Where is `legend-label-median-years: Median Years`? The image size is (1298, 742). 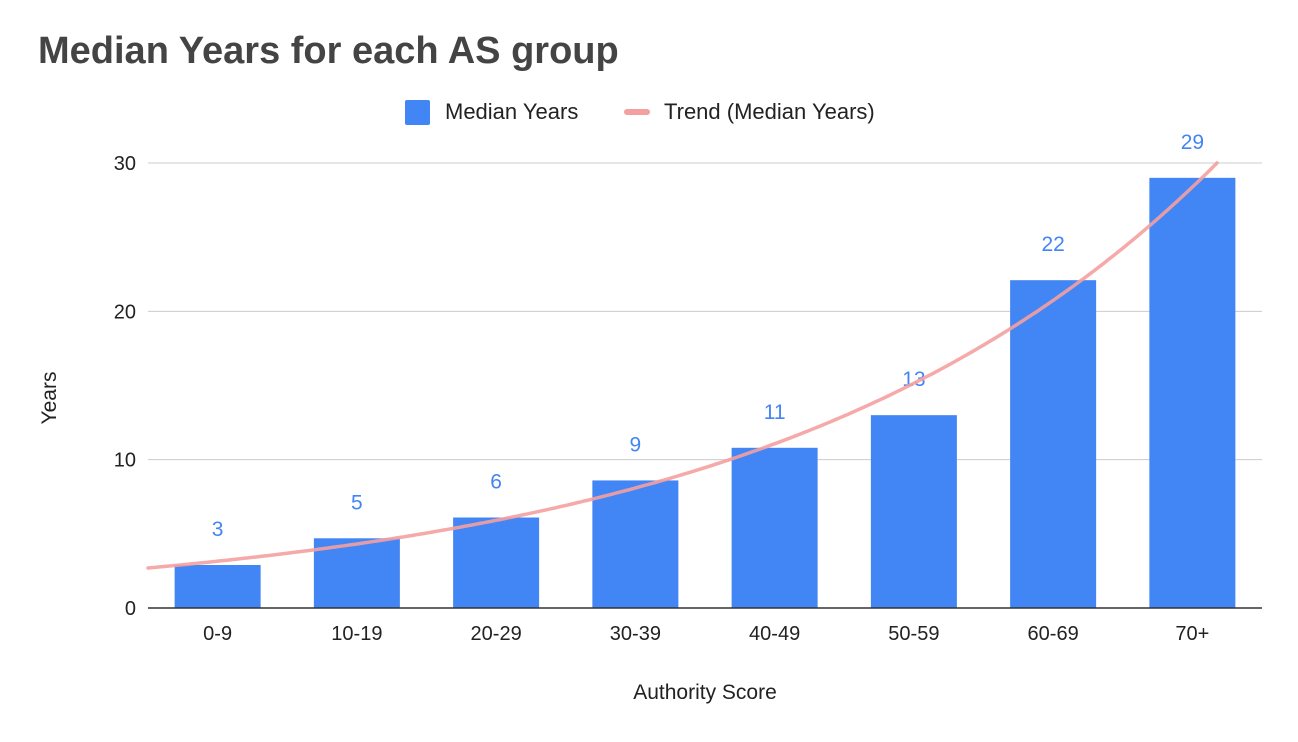 legend-label-median-years: Median Years is located at coordinates (512, 111).